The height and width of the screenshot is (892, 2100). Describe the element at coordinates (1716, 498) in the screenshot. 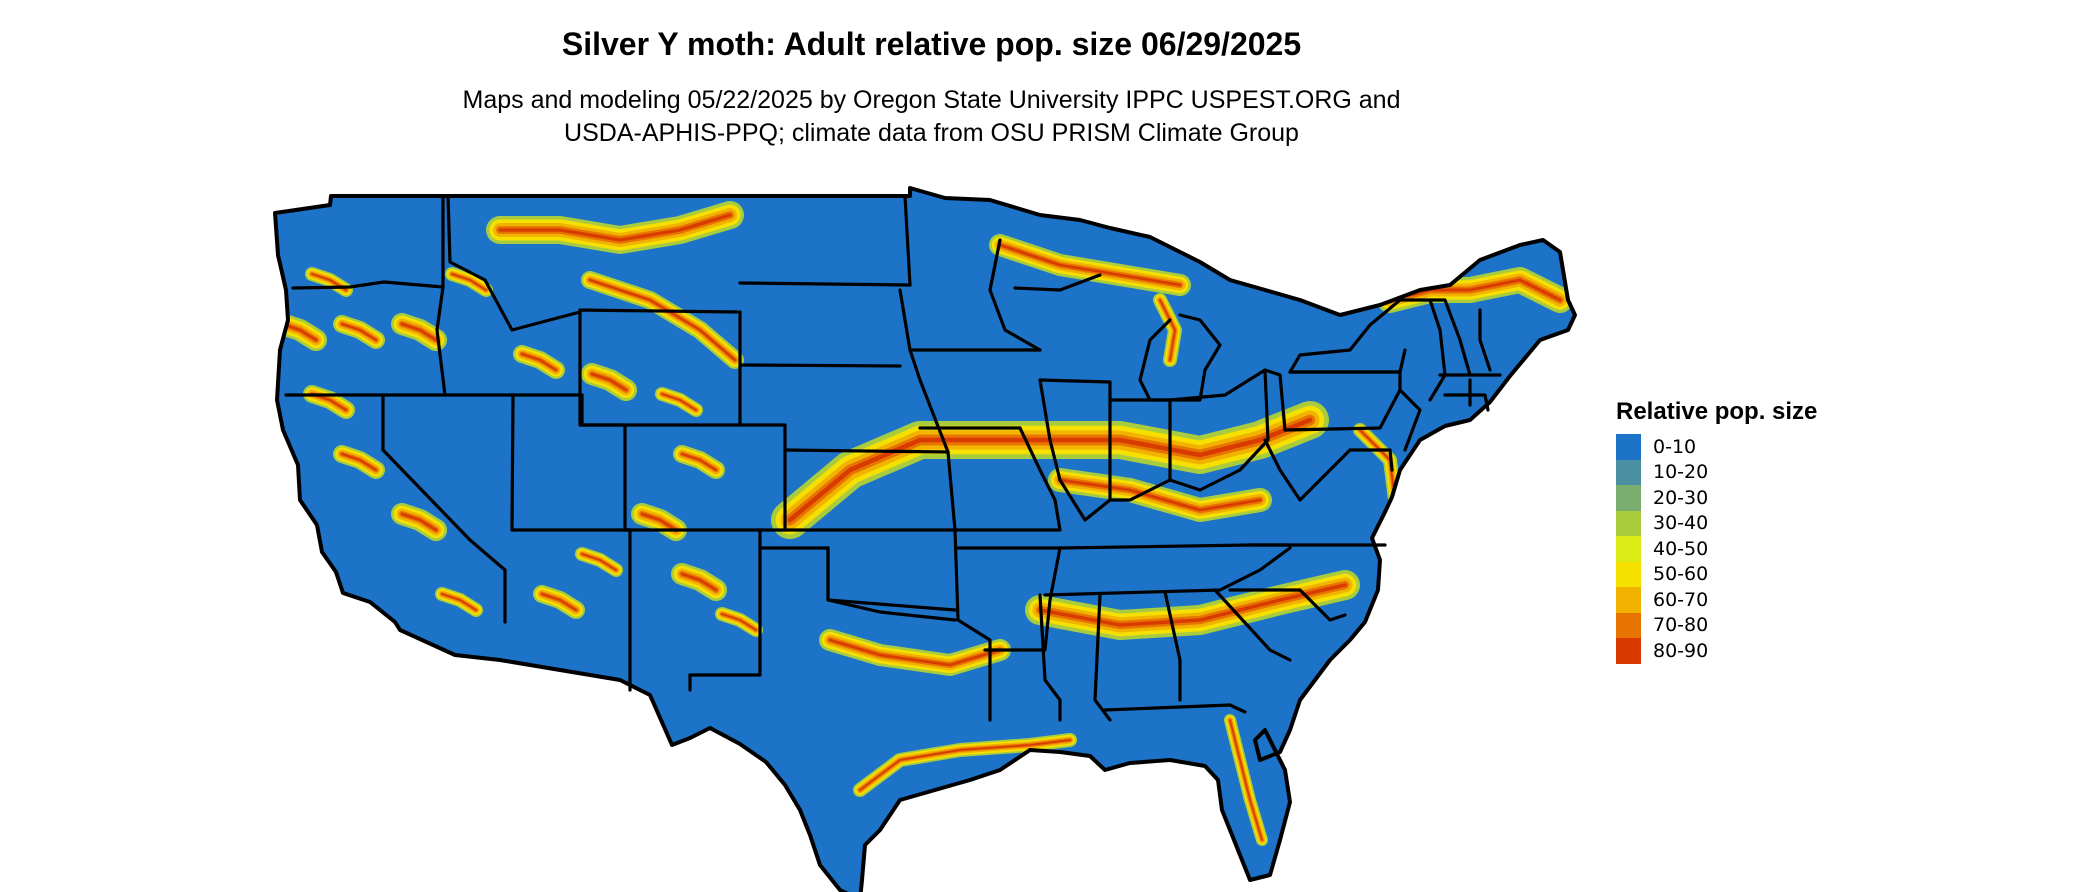

I see `legend-item: 20-30` at that location.